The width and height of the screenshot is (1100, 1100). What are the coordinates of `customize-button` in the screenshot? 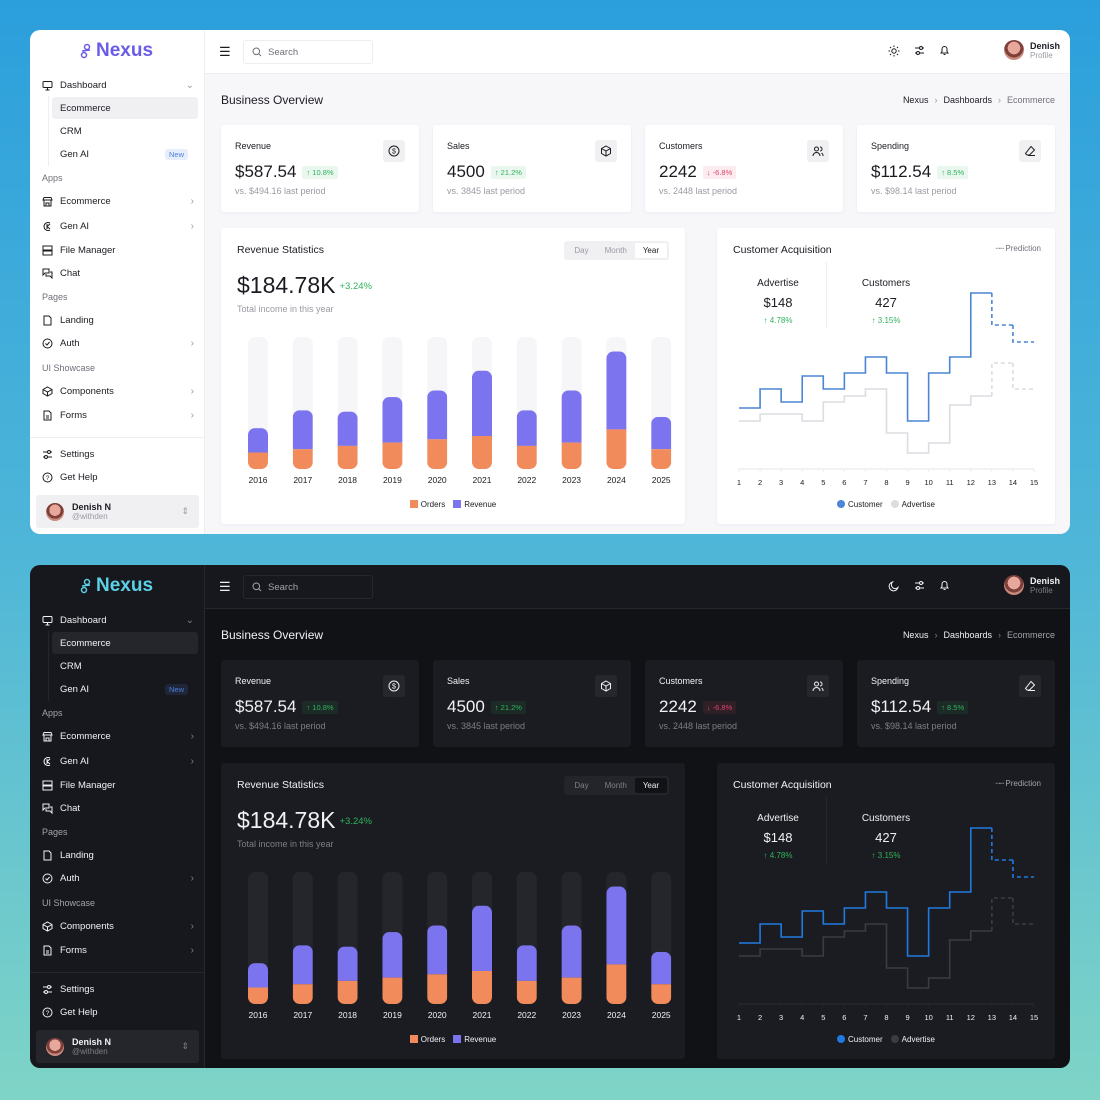 It's located at (919, 587).